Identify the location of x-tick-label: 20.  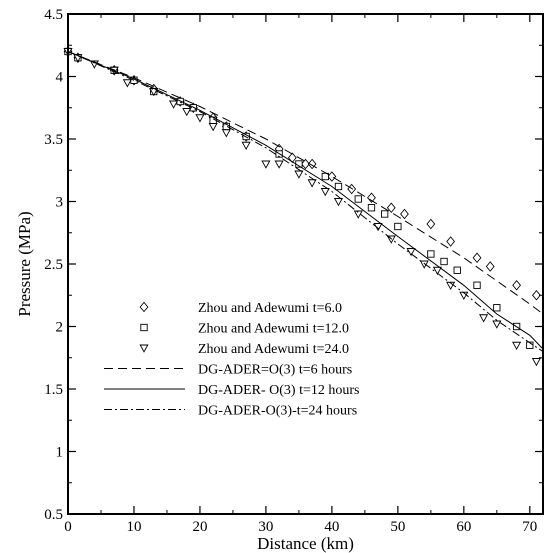
(199, 527).